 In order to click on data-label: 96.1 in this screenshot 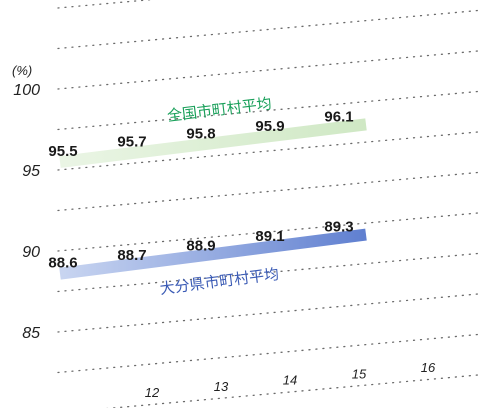, I will do `click(338, 116)`.